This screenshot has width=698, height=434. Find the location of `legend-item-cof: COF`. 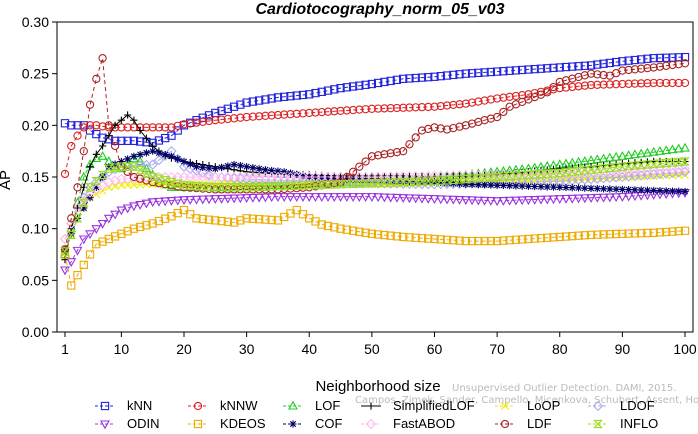

legend-item-cof: COF is located at coordinates (313, 423).